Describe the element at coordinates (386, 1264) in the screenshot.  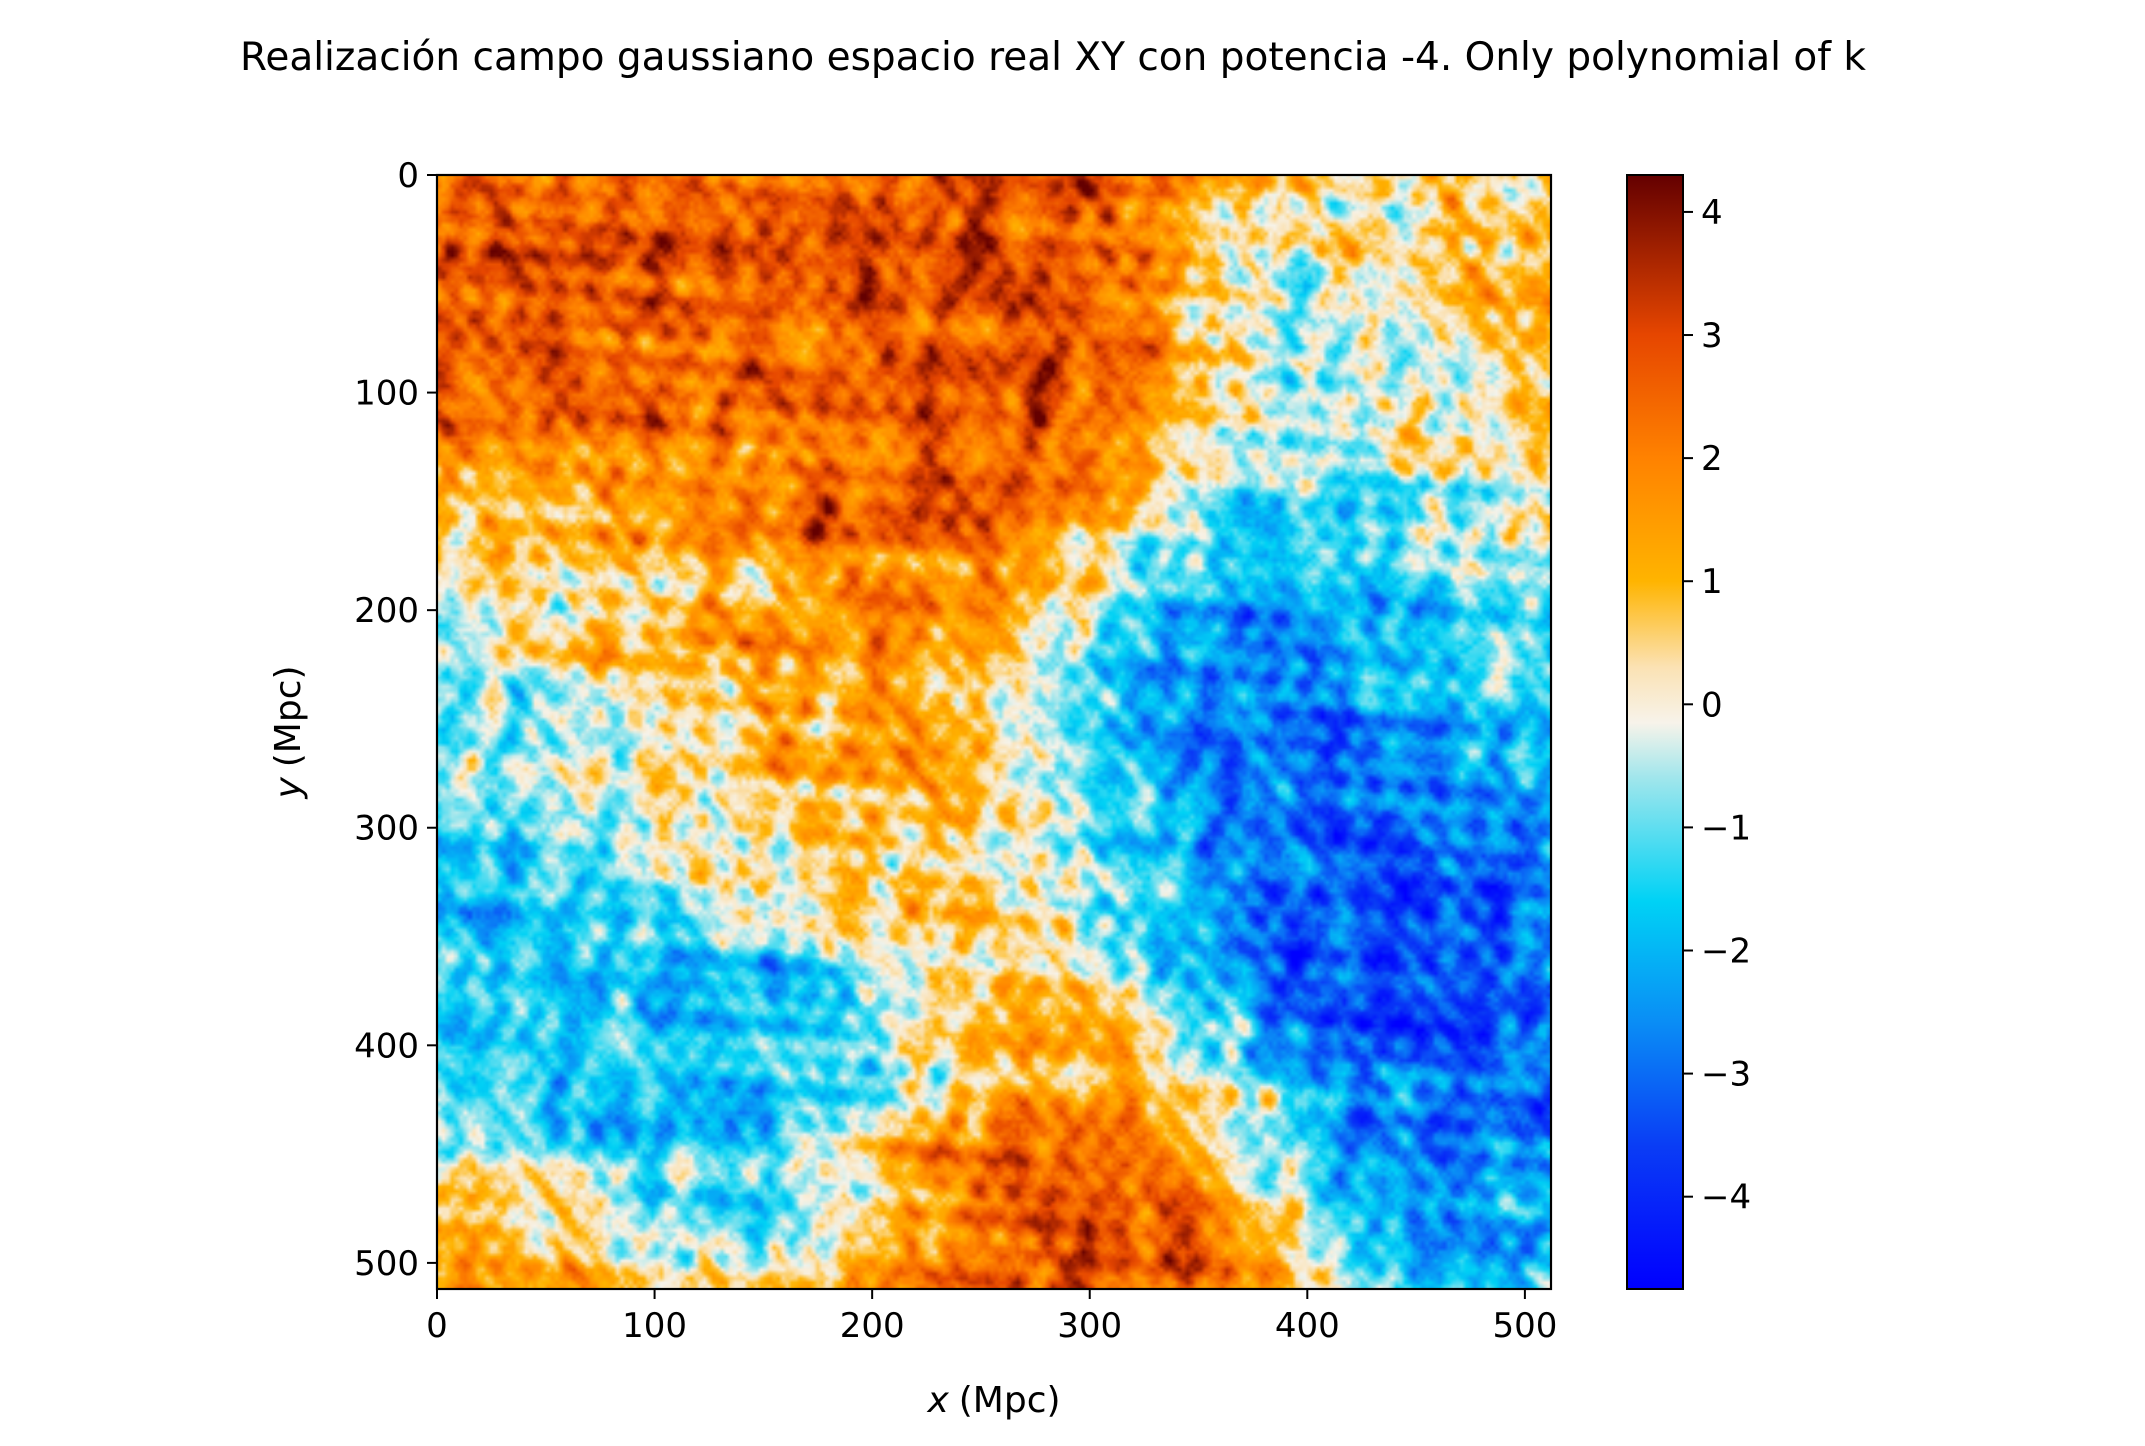
I see `y-tick-label: 500` at that location.